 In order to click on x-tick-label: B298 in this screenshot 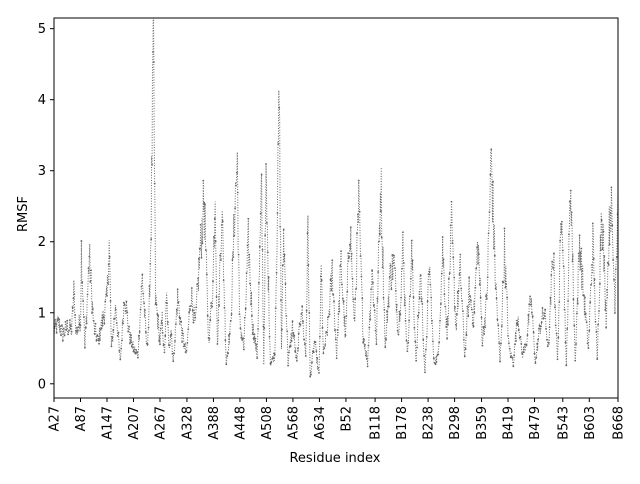, I will do `click(455, 423)`.